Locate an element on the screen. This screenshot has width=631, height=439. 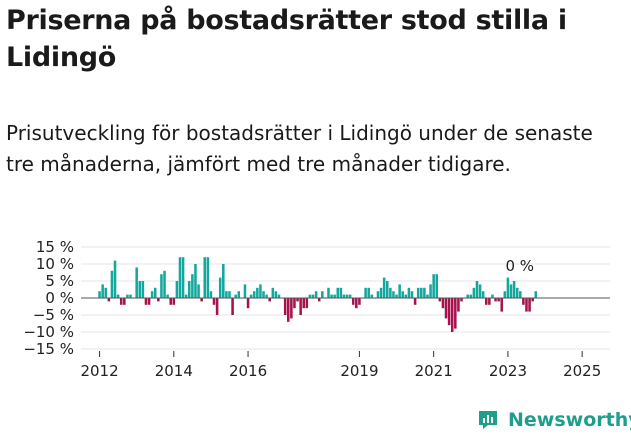
x-tick-label: 2012 is located at coordinates (99, 371).